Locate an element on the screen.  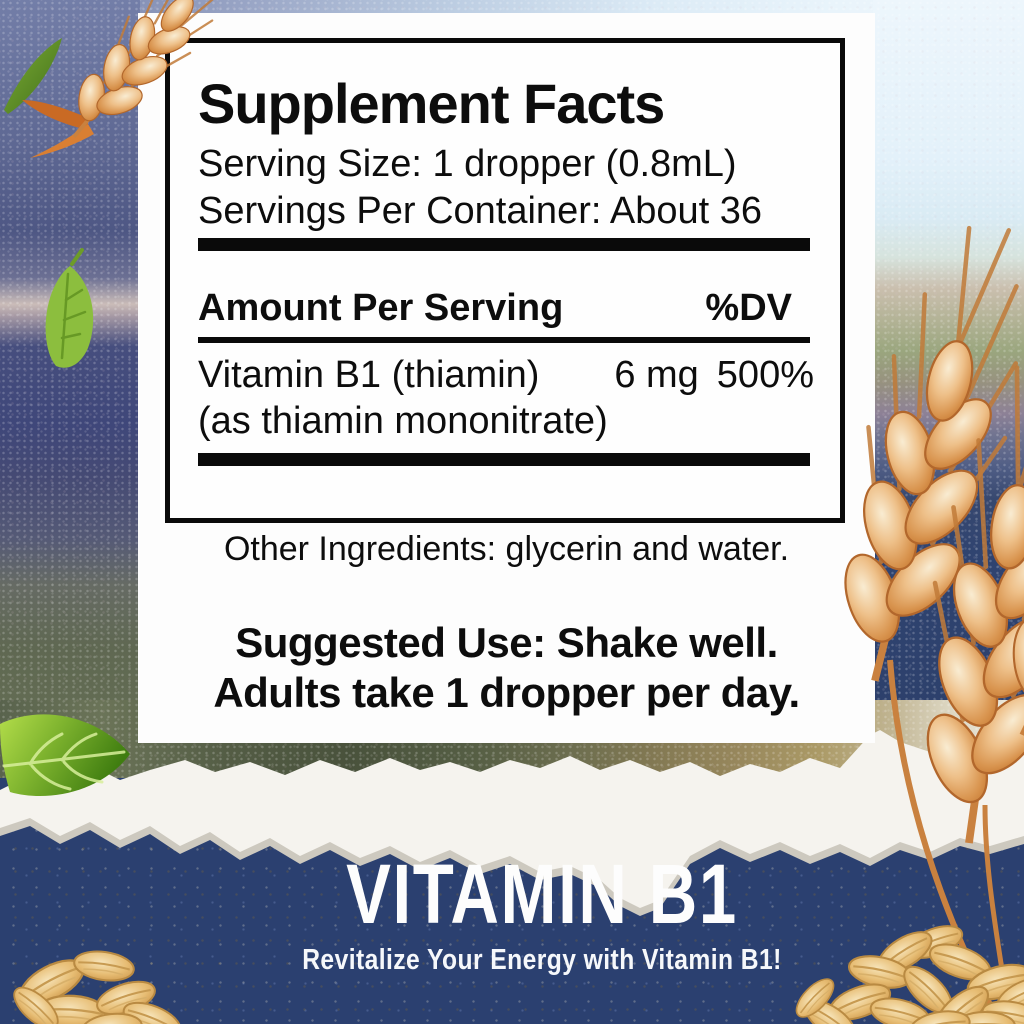
supplement-facts-title: Supplement Facts is located at coordinates (431, 103).